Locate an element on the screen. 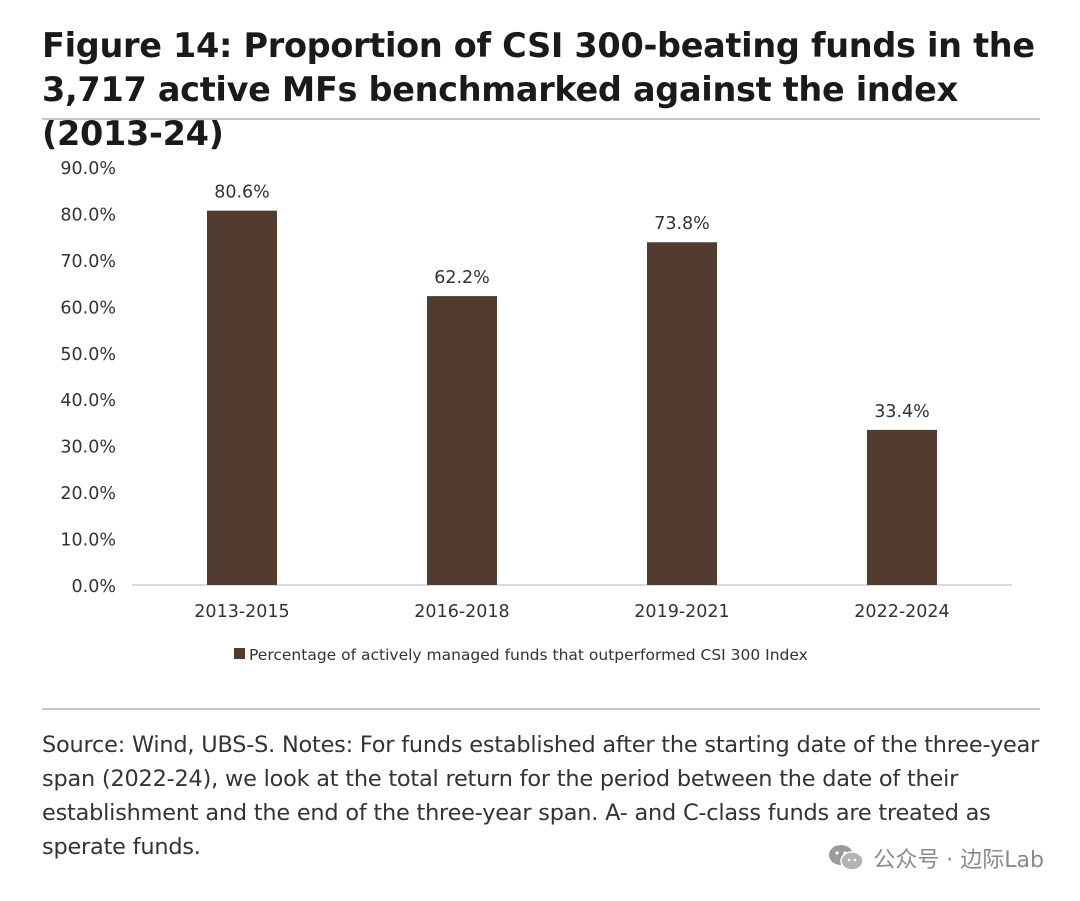  y-tick-label: 70.0% is located at coordinates (88, 262).